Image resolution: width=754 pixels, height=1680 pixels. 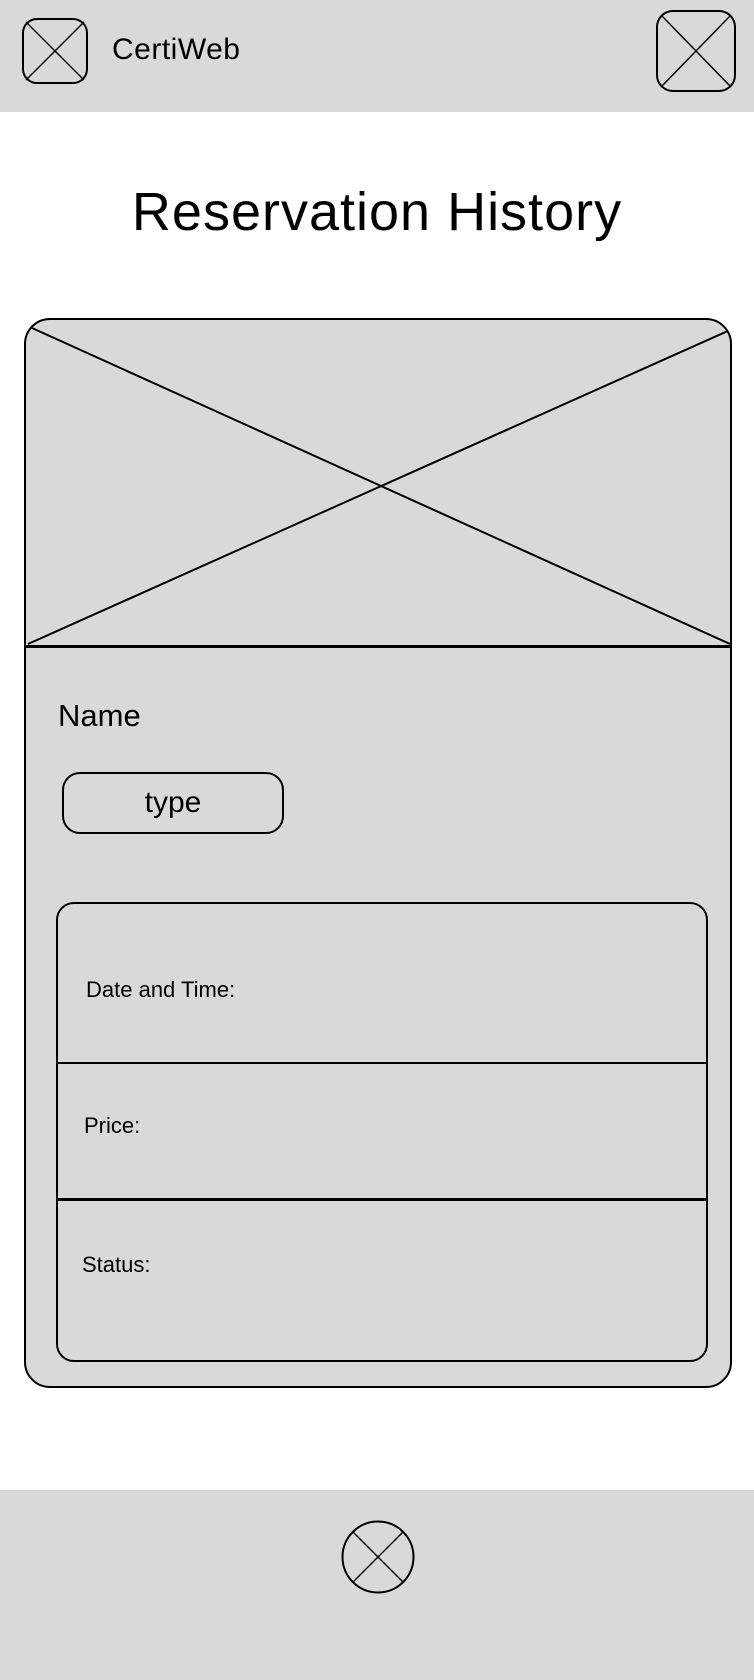 What do you see at coordinates (378, 646) in the screenshot?
I see `card-divider` at bounding box center [378, 646].